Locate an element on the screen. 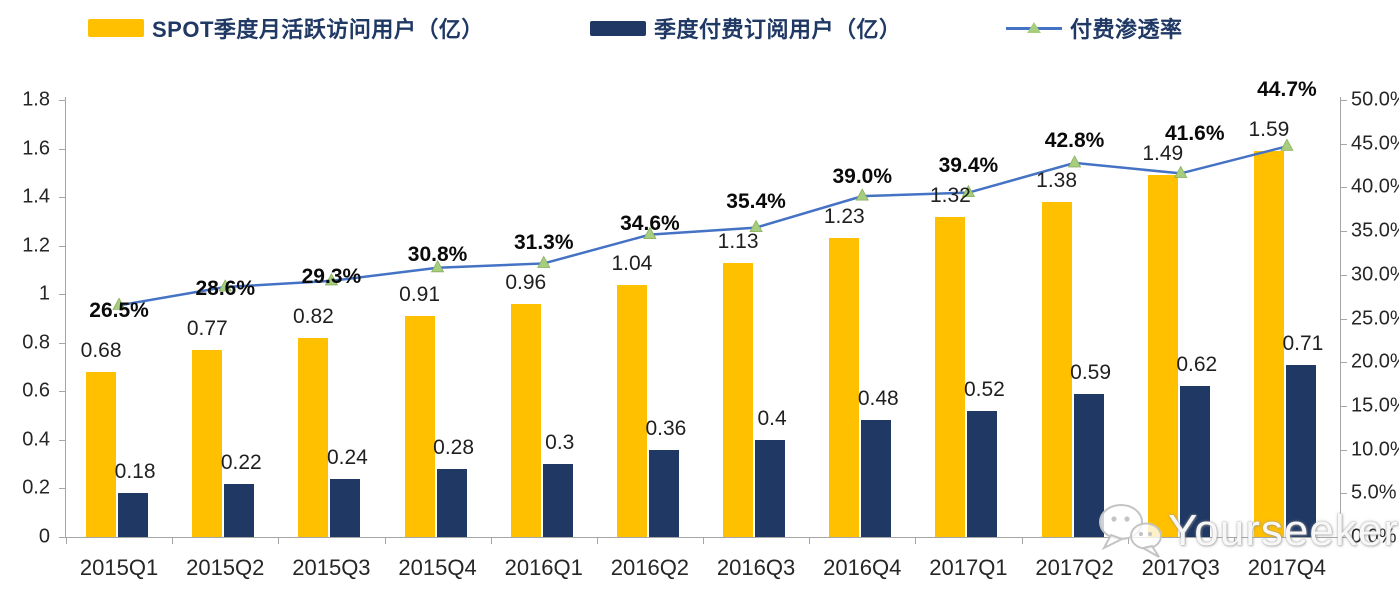 This screenshot has width=1399, height=596. legend-item-mau: SPOT季度月活跃访问用户（亿） is located at coordinates (286, 28).